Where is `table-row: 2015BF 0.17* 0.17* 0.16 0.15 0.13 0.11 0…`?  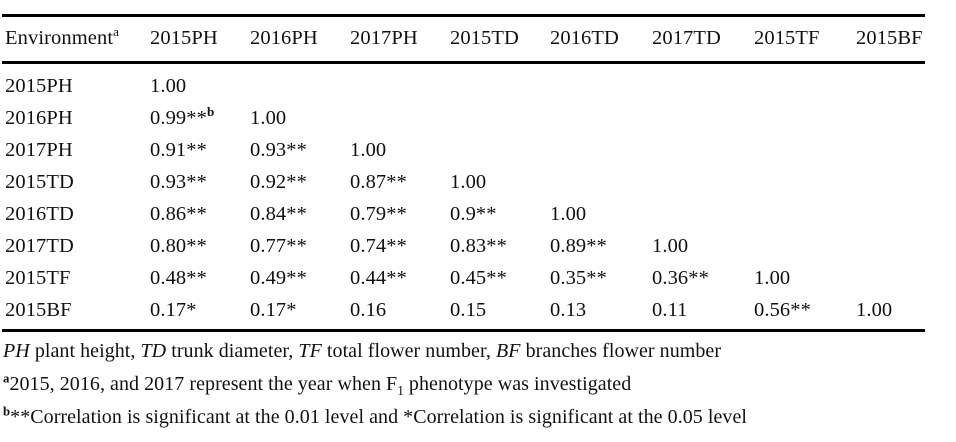
table-row: 2015BF 0.17* 0.17* 0.16 0.15 0.13 0.11 0… is located at coordinates (478, 310).